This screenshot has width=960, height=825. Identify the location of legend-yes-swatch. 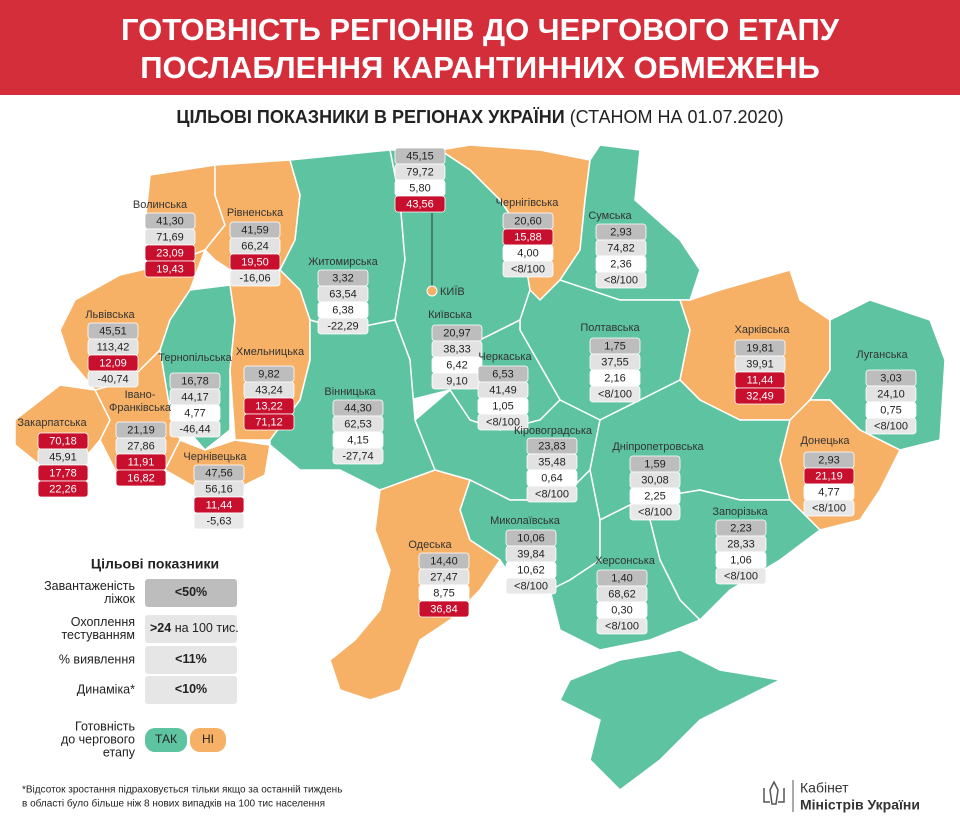
(166, 740).